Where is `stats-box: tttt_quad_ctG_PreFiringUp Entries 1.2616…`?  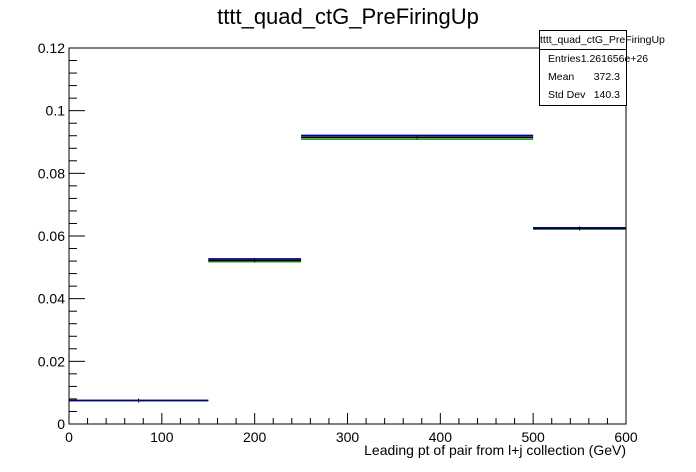
stats-box: tttt_quad_ctG_PreFiringUp Entries 1.2616… is located at coordinates (602, 68).